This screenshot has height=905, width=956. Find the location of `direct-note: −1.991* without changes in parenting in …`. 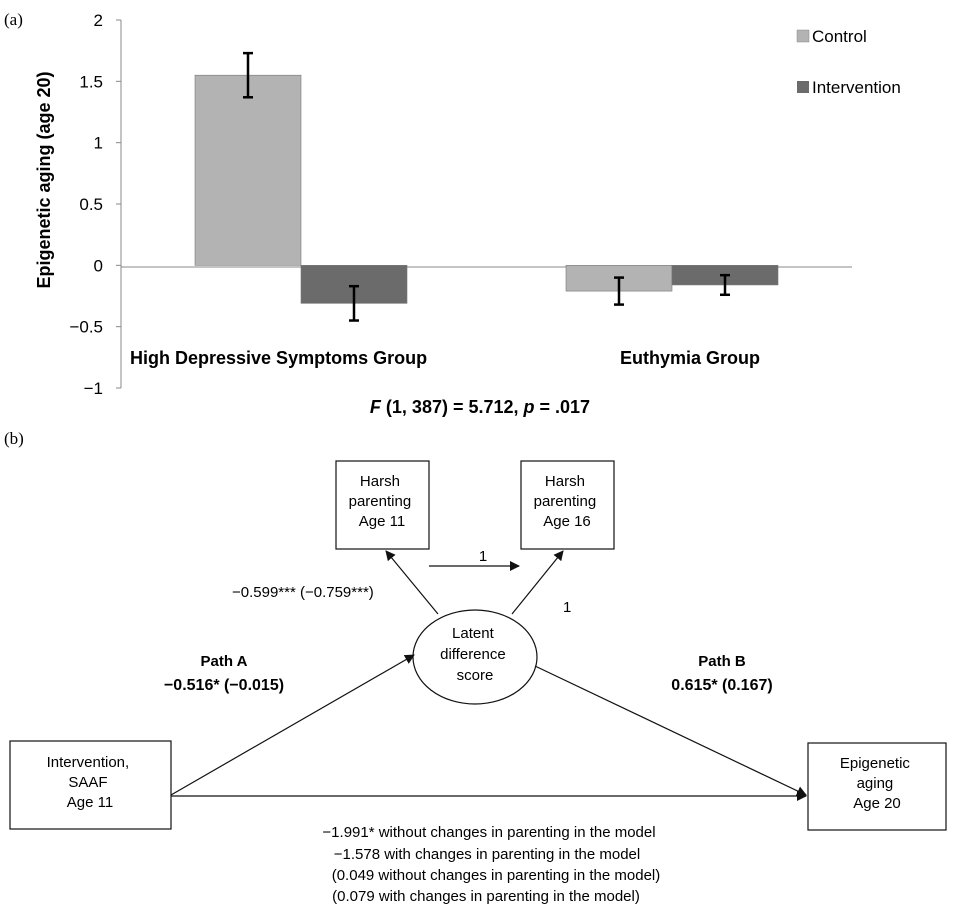

direct-note: −1.991* without changes in parenting in … is located at coordinates (488, 832).